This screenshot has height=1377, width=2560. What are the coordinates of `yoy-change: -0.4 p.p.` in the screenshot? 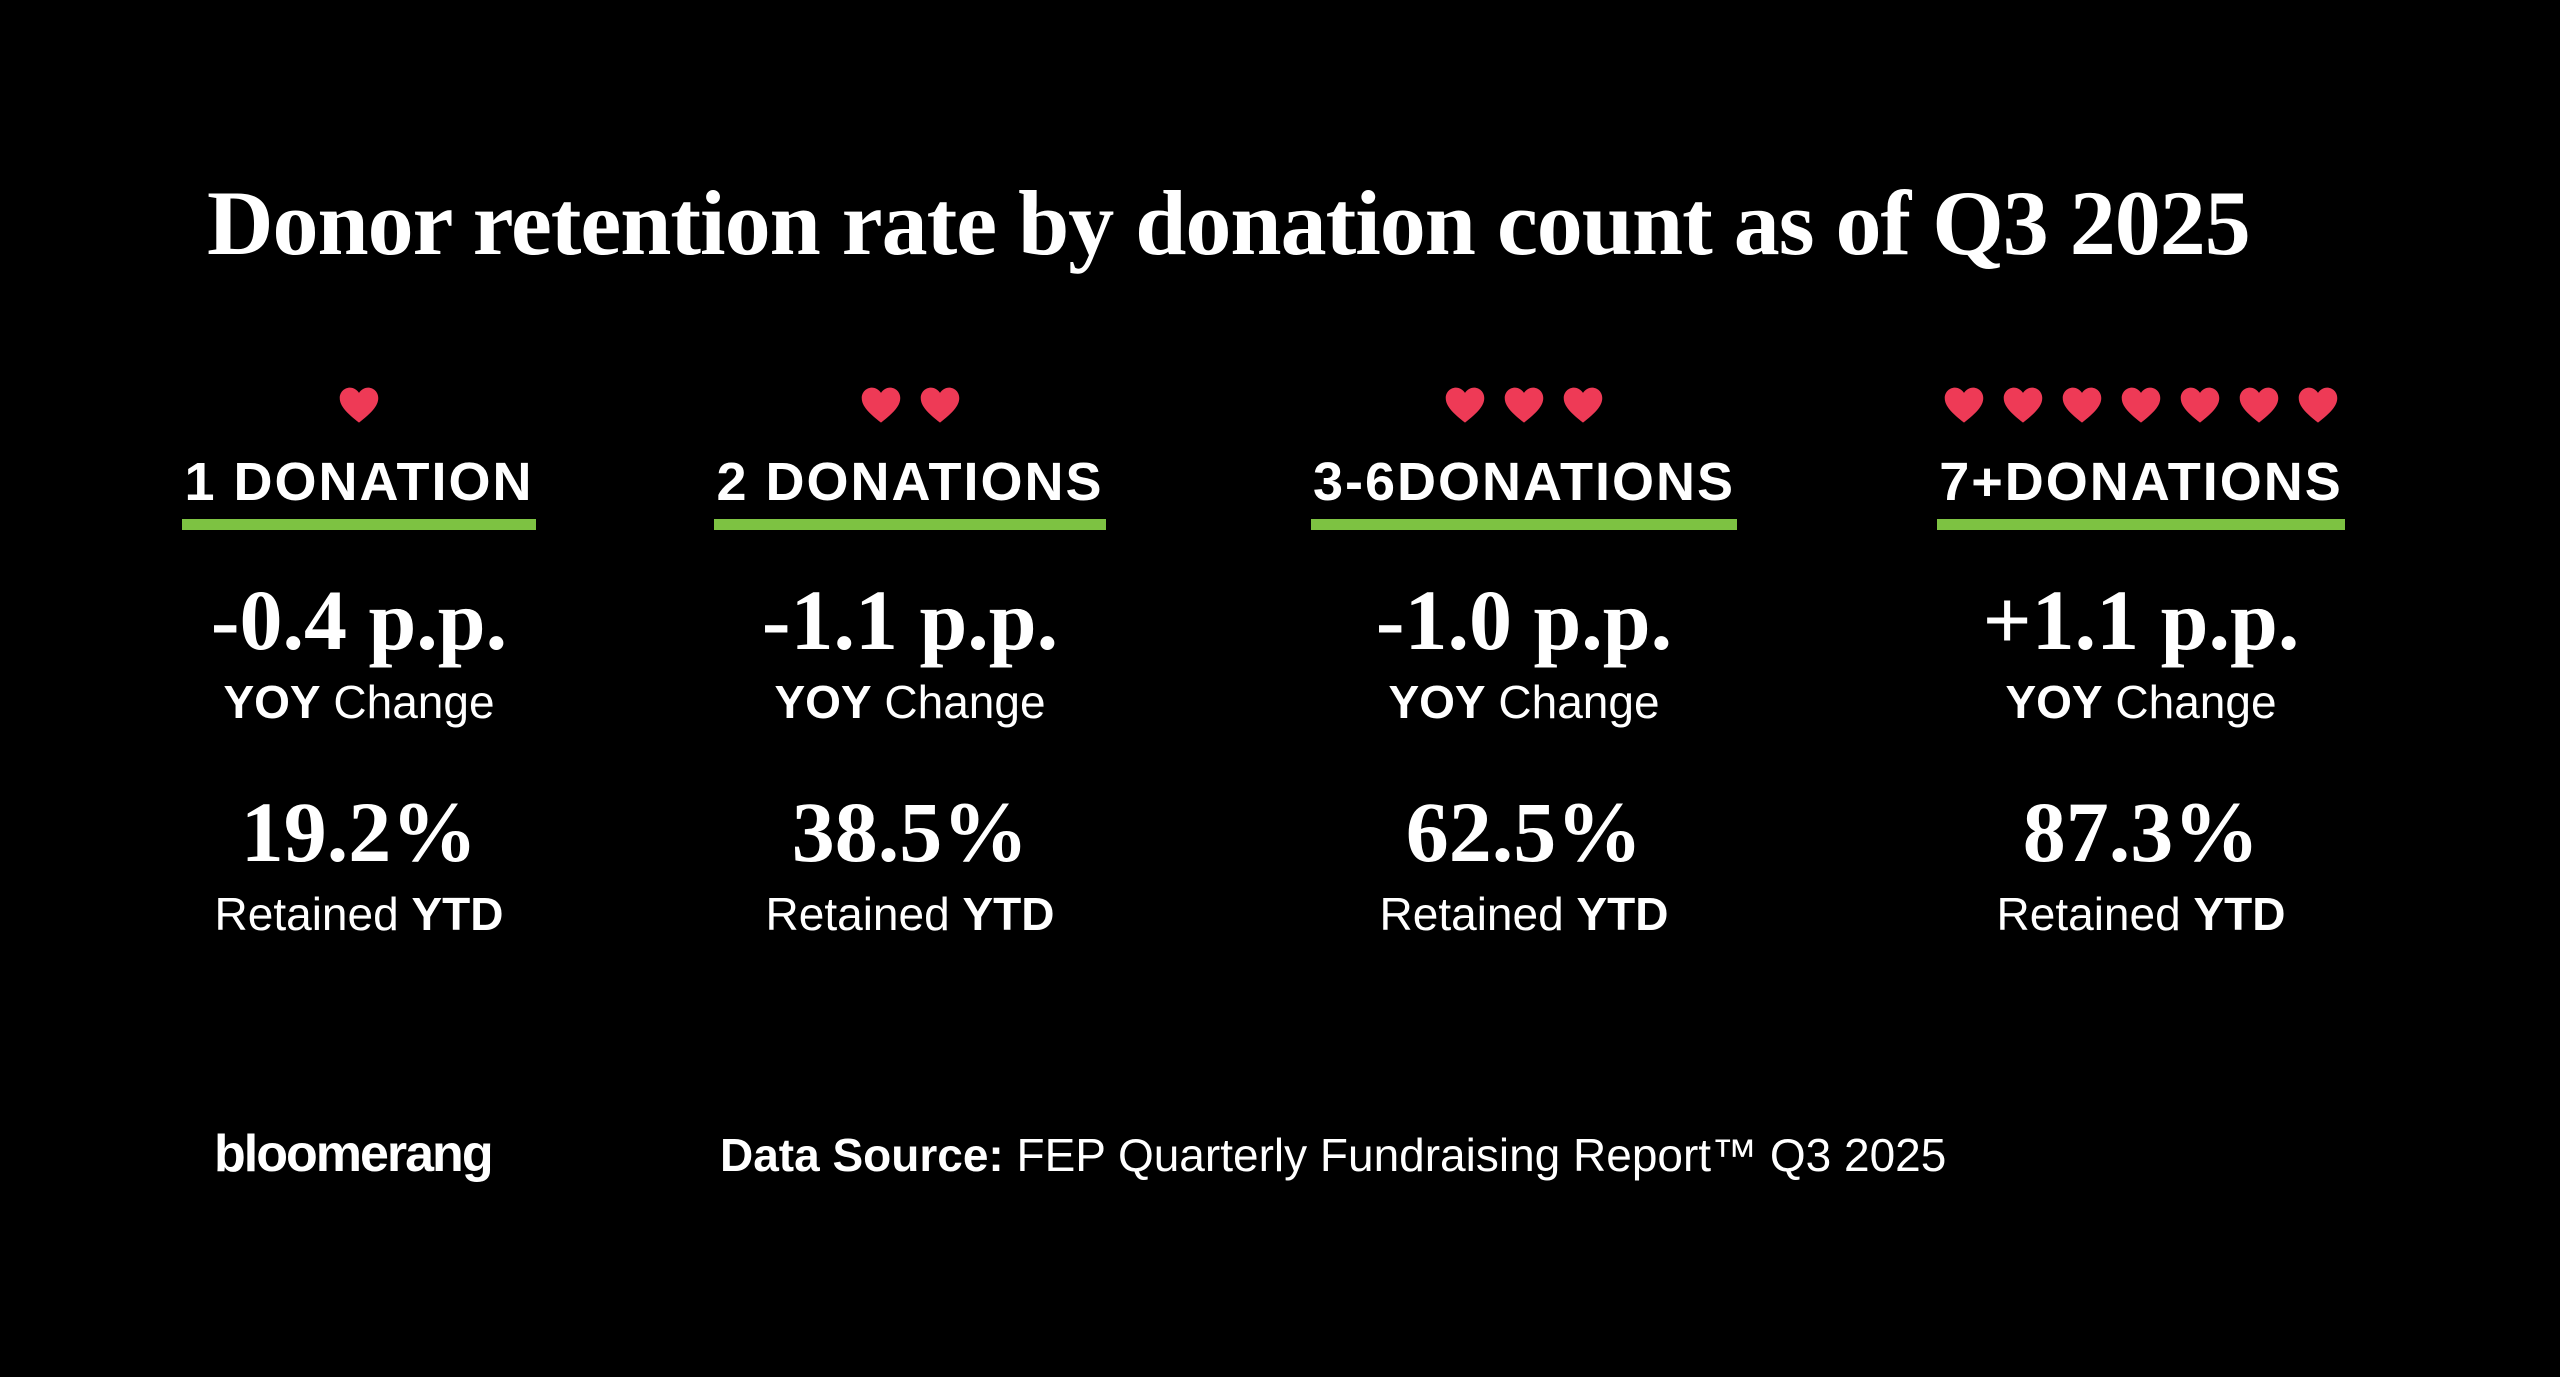 It's located at (359, 620).